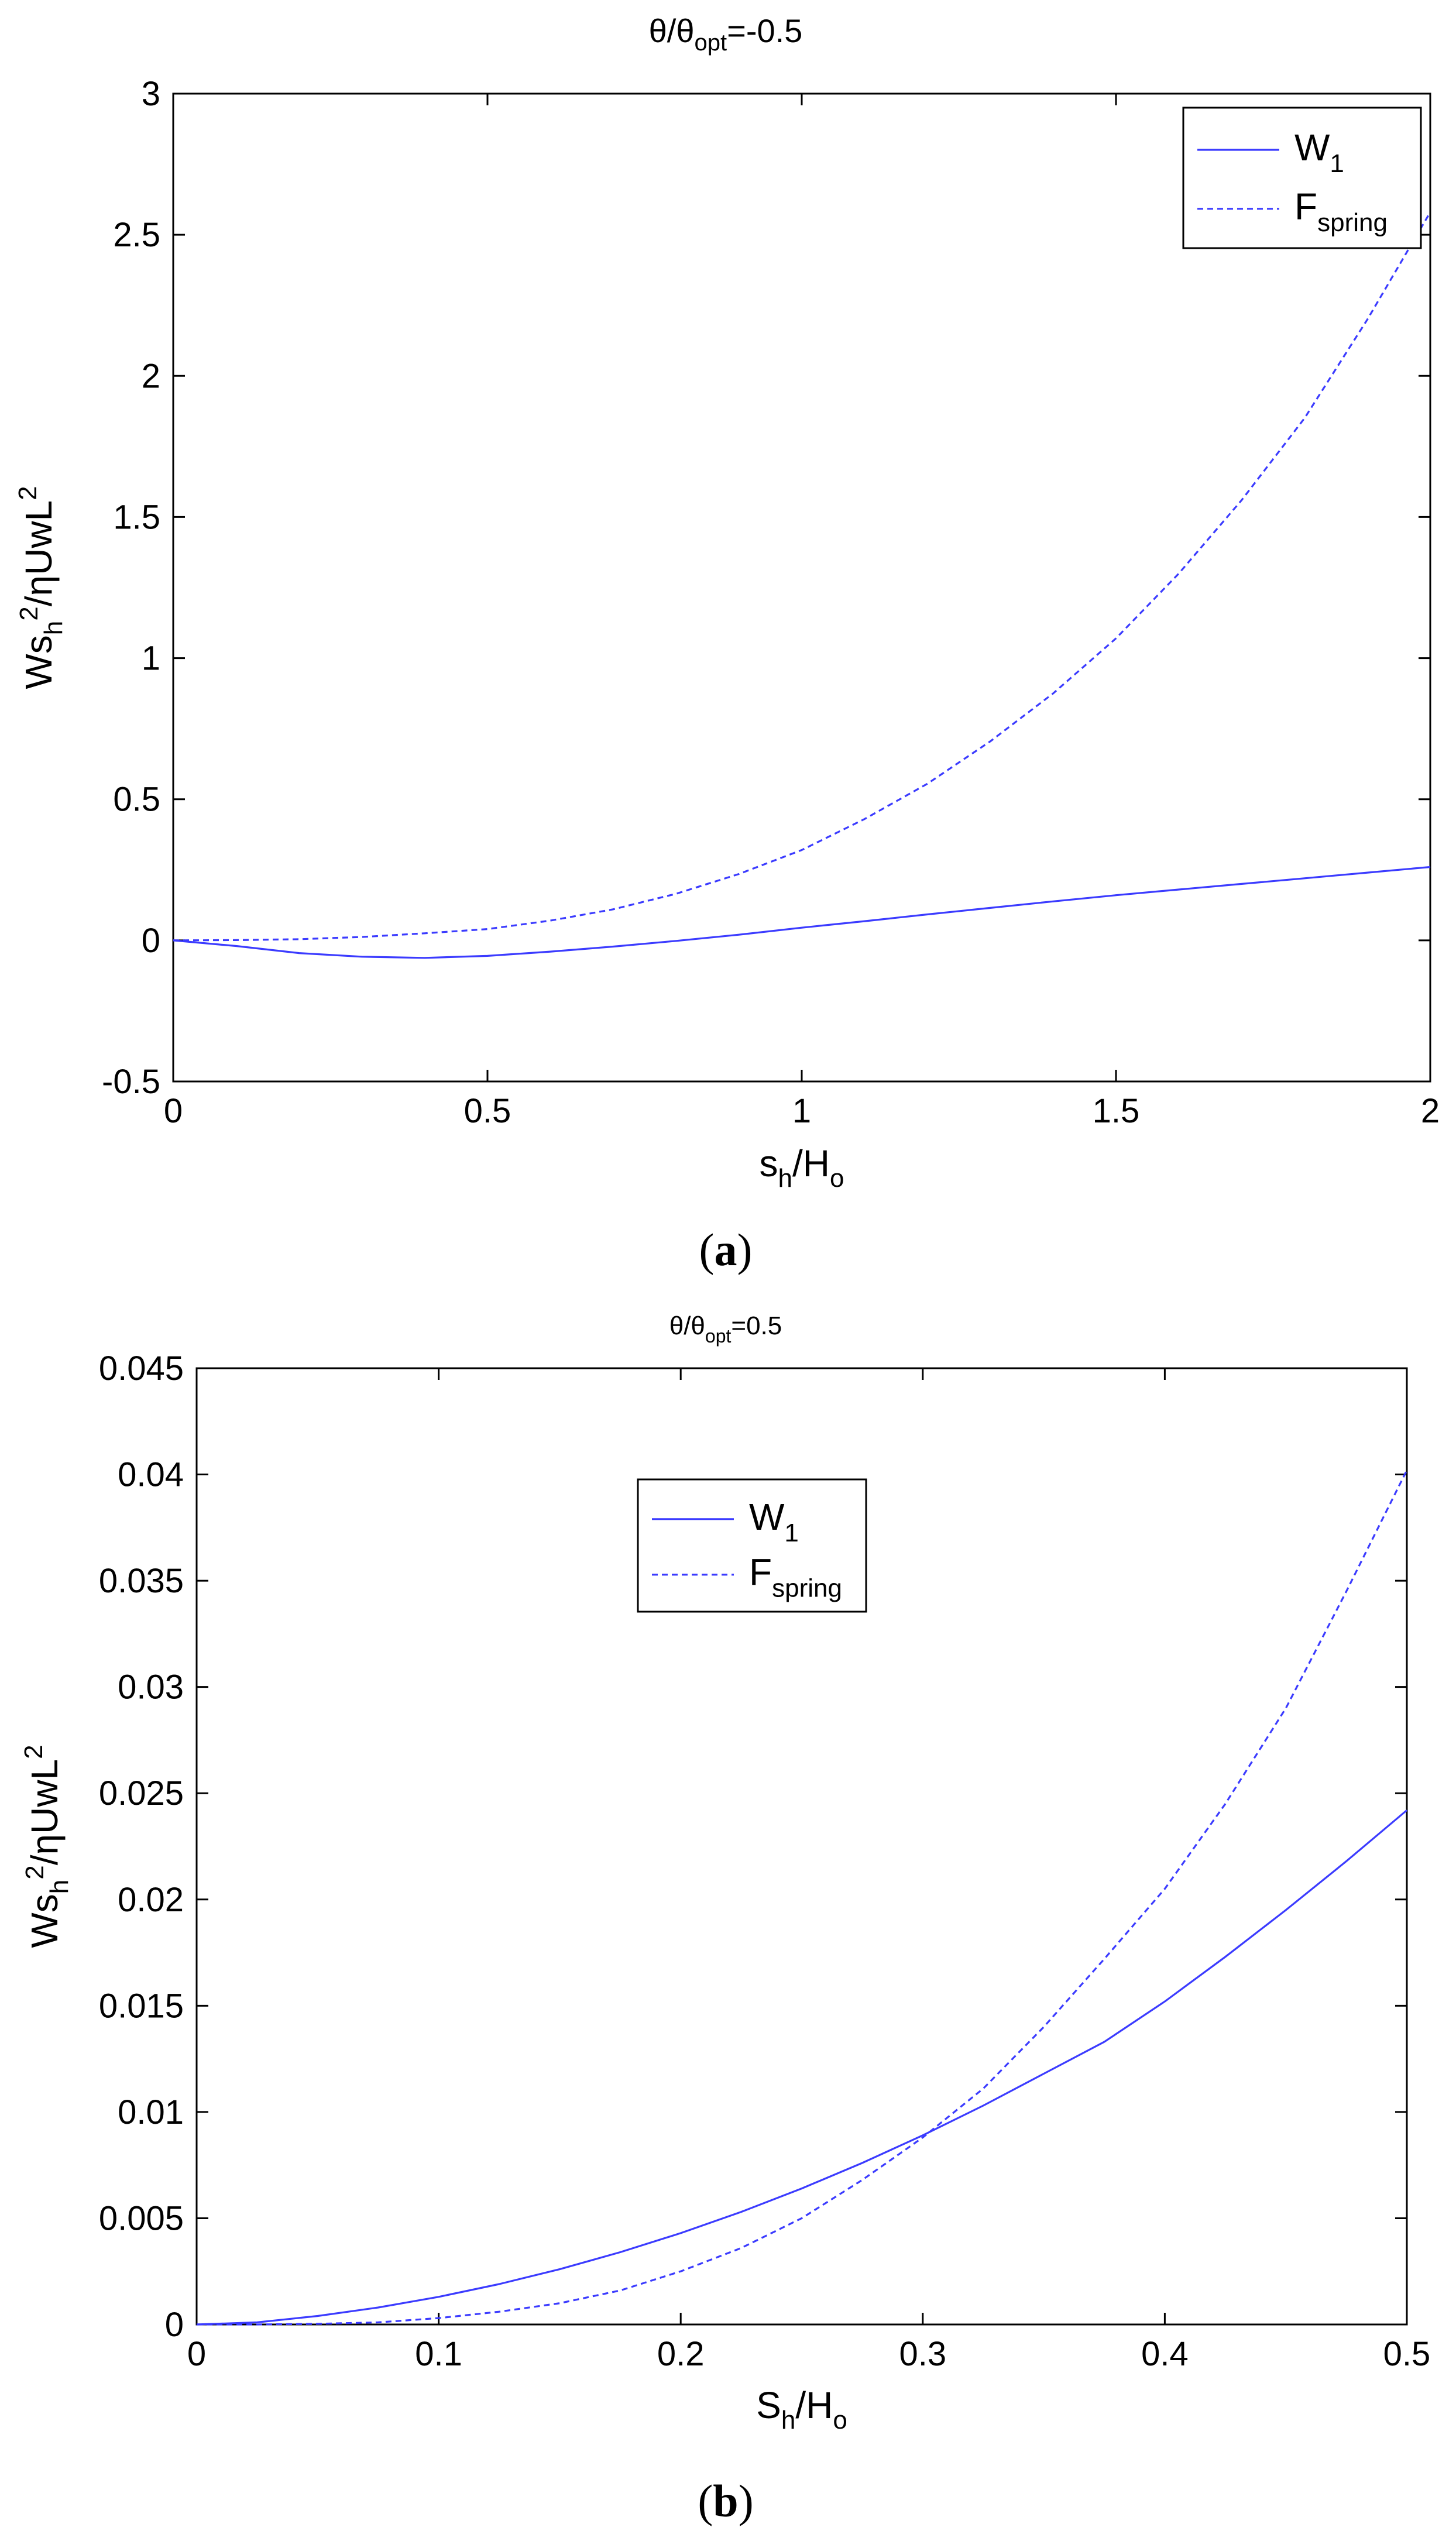 Image resolution: width=1456 pixels, height=2541 pixels. I want to click on x-axis-label: sh/Ho, so click(802, 1168).